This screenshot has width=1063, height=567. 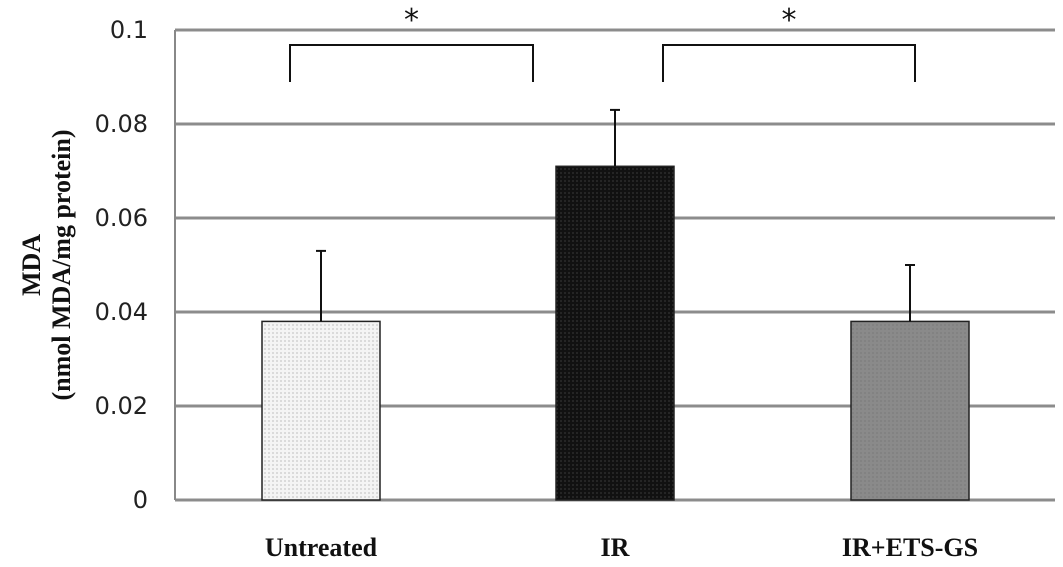 I want to click on y-tick-label: 0.04, so click(x=121, y=312).